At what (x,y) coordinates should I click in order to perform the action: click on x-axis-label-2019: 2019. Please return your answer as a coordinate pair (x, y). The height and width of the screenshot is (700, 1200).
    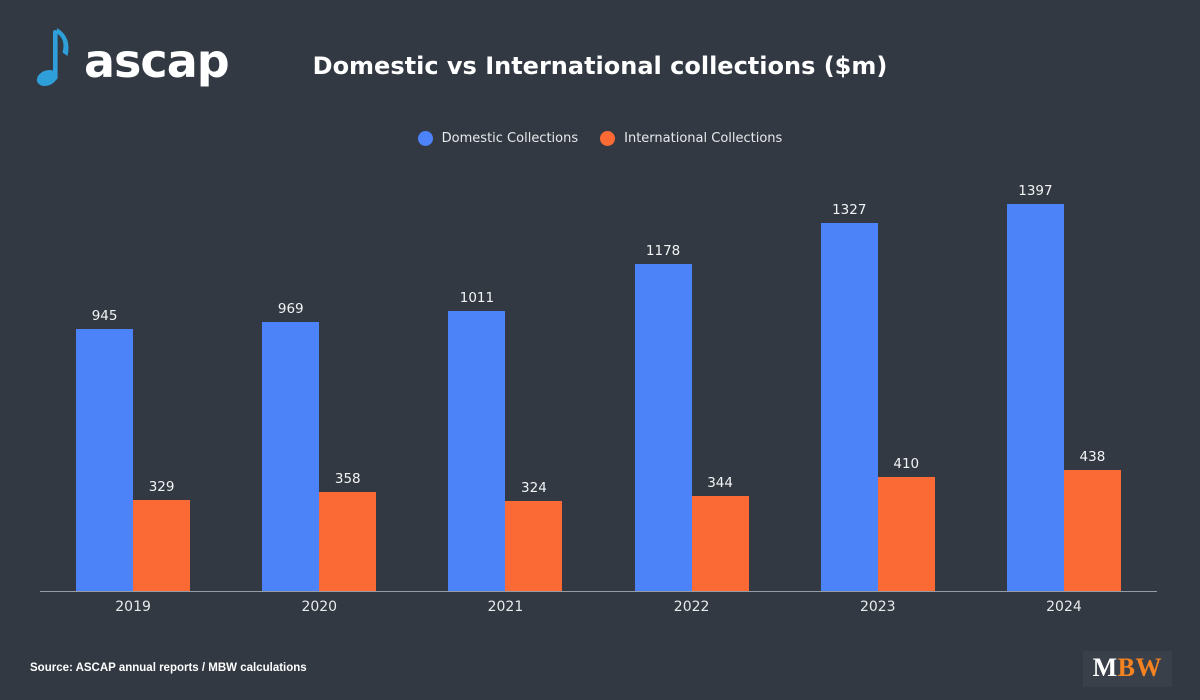
    Looking at the image, I should click on (133, 607).